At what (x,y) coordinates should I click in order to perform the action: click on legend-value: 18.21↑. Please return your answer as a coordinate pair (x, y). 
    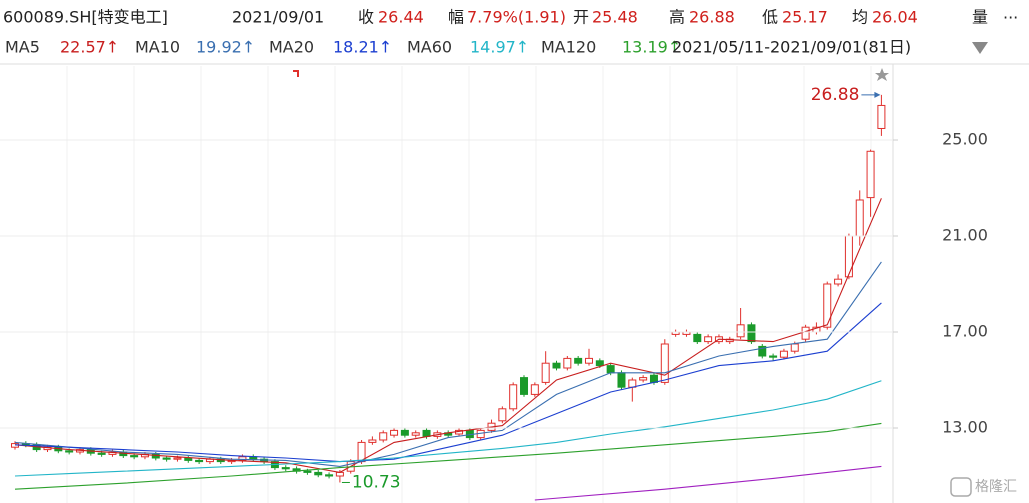
    Looking at the image, I should click on (362, 47).